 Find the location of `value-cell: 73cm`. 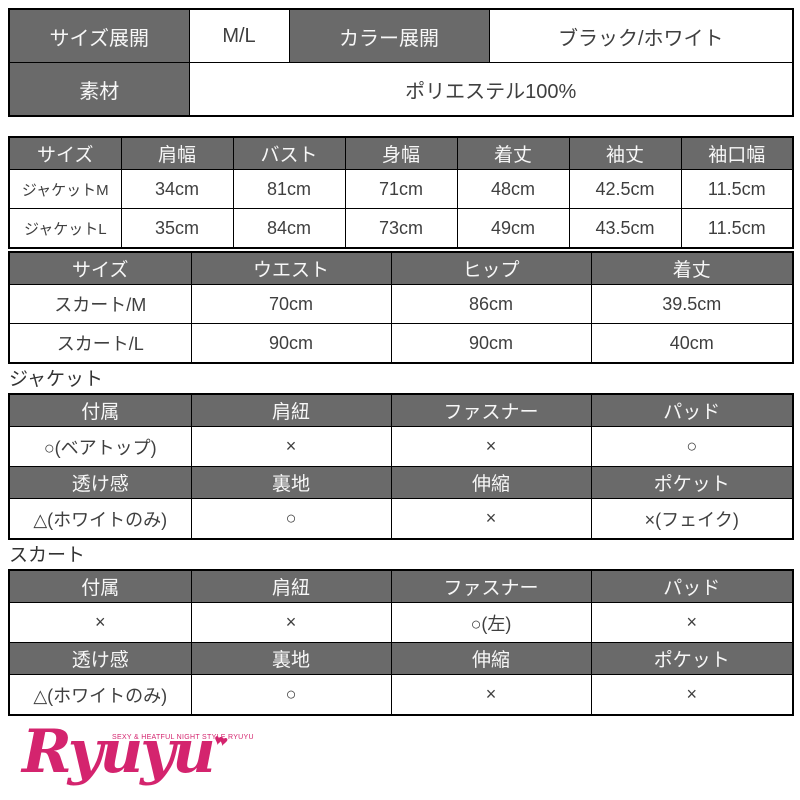

value-cell: 73cm is located at coordinates (401, 228).